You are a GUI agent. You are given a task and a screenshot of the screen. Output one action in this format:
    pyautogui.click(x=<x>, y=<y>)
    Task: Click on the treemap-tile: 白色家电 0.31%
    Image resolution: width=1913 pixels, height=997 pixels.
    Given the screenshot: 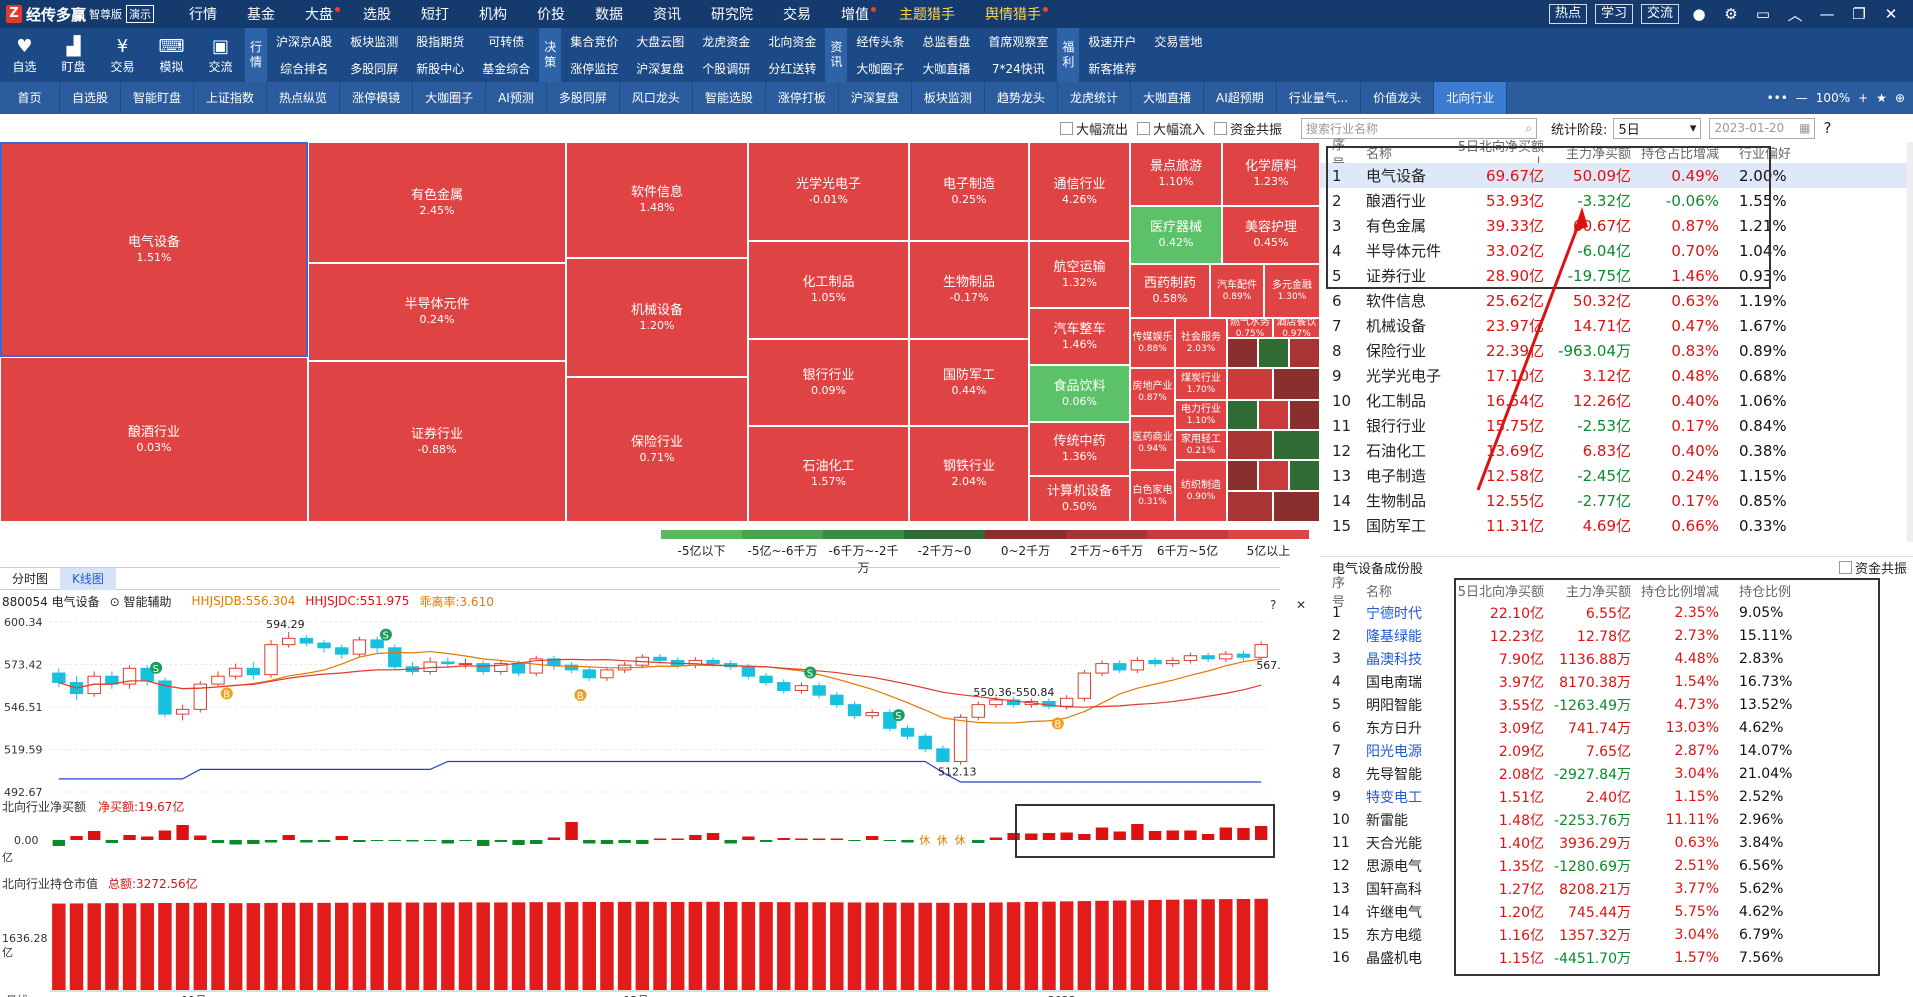 What is the action you would take?
    pyautogui.click(x=1152, y=496)
    